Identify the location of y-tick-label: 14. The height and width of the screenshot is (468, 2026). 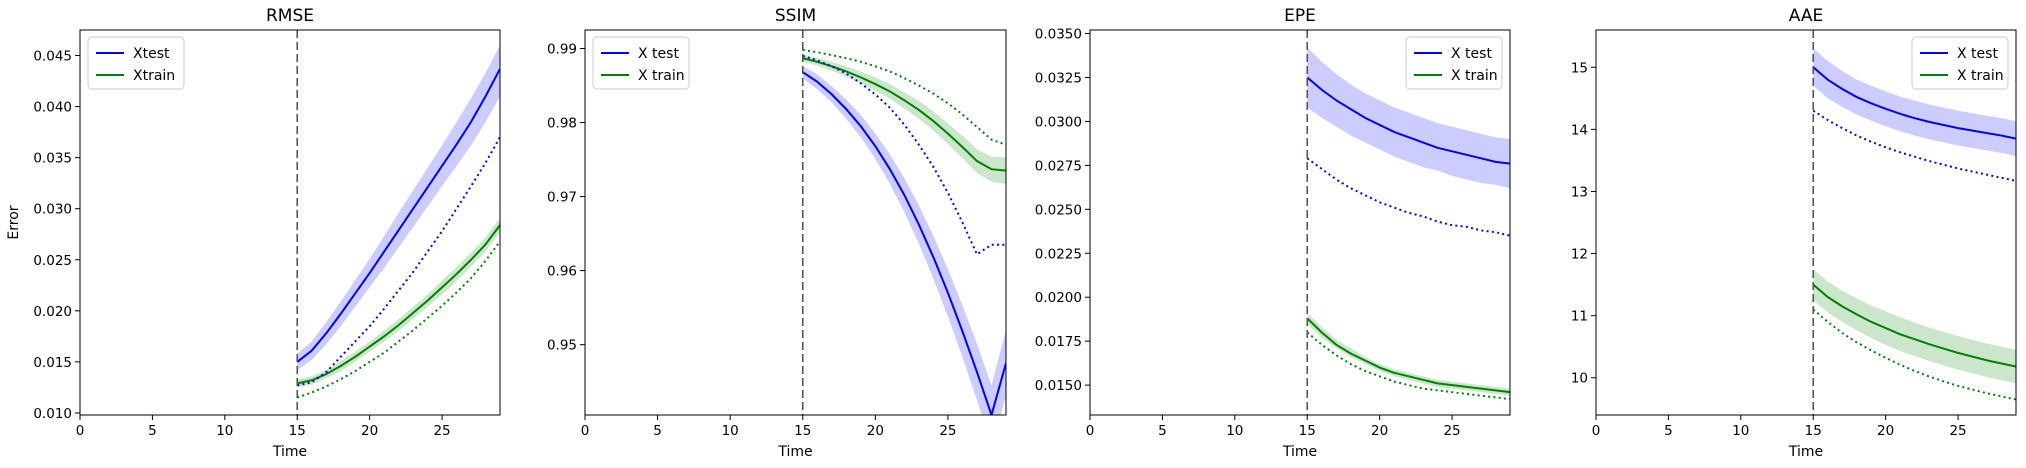
(1579, 130).